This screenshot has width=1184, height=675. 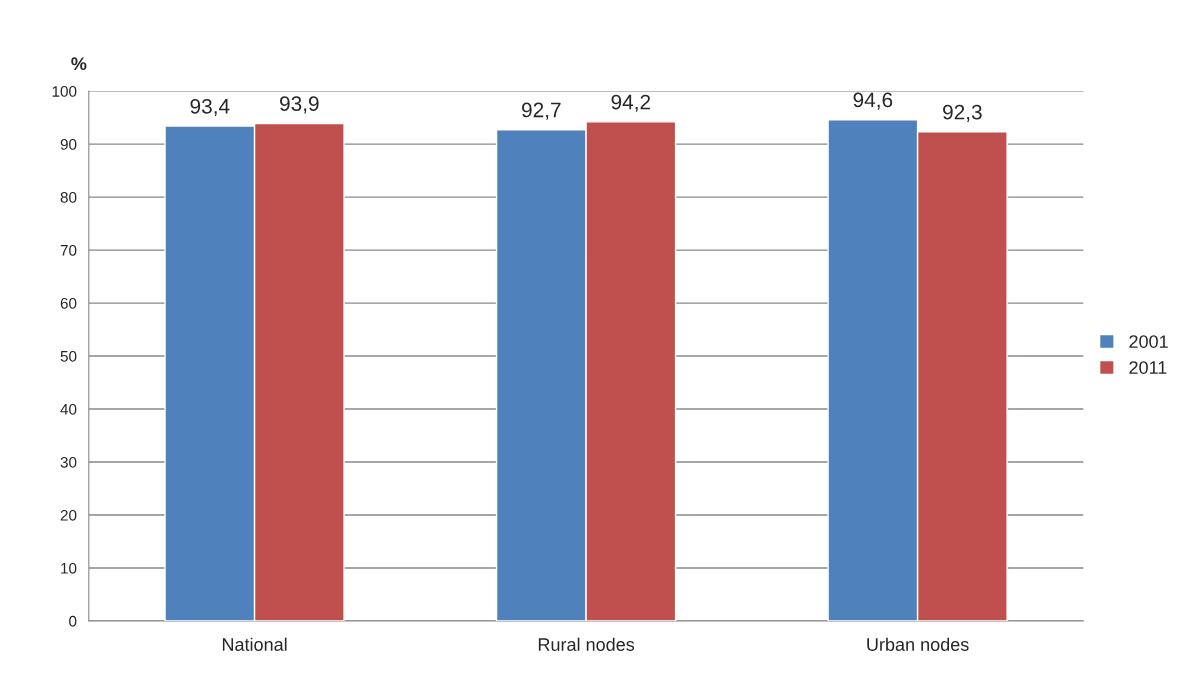 What do you see at coordinates (68, 515) in the screenshot?
I see `y-tick-label: 20` at bounding box center [68, 515].